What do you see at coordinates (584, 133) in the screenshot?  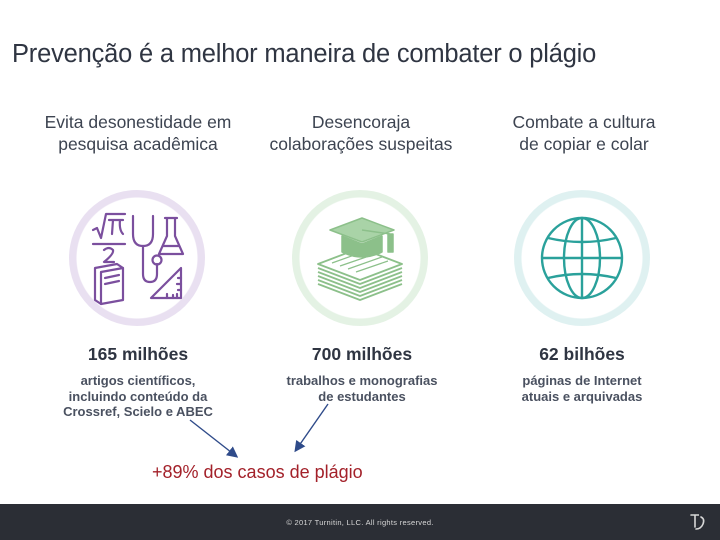 I see `column-3-heading: Combate a cultura de copiar e colar` at bounding box center [584, 133].